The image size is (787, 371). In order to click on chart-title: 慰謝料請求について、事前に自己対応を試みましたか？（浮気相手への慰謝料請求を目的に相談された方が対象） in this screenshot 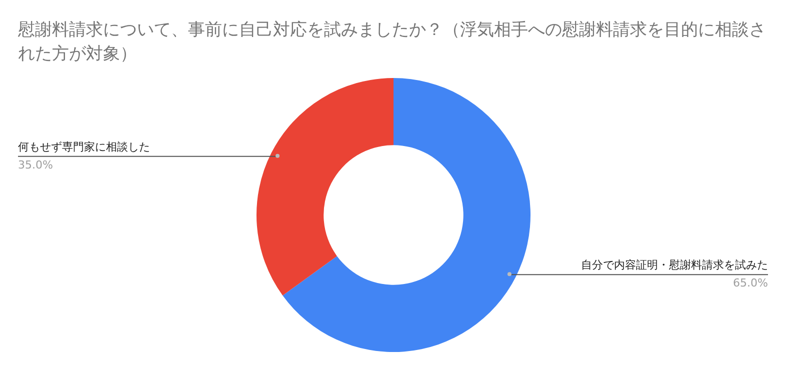, I will do `click(392, 42)`.